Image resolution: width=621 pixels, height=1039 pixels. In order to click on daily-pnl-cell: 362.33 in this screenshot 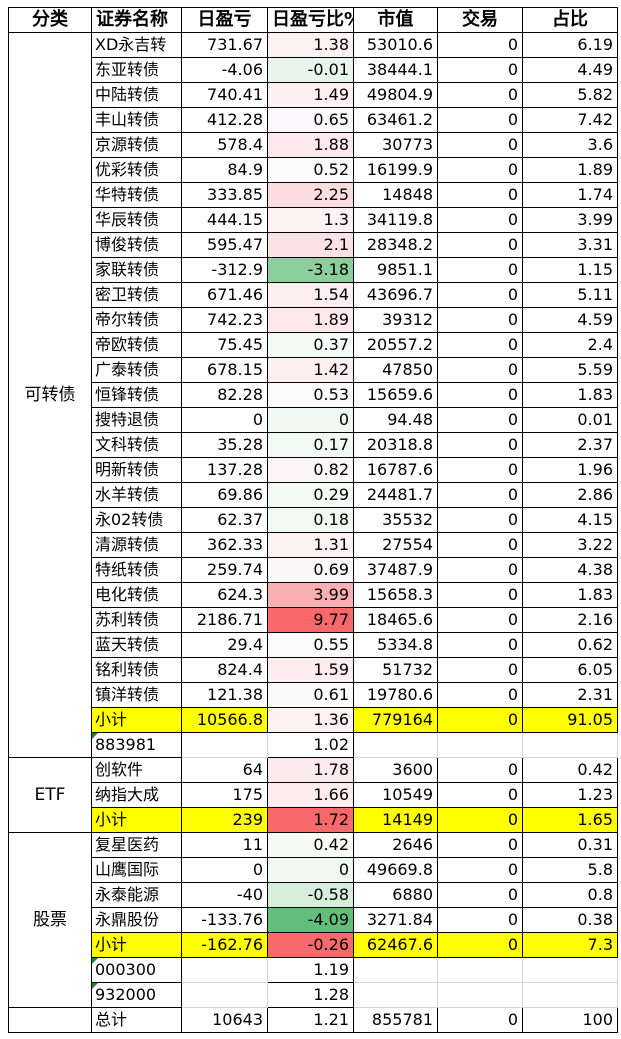, I will do `click(224, 545)`.